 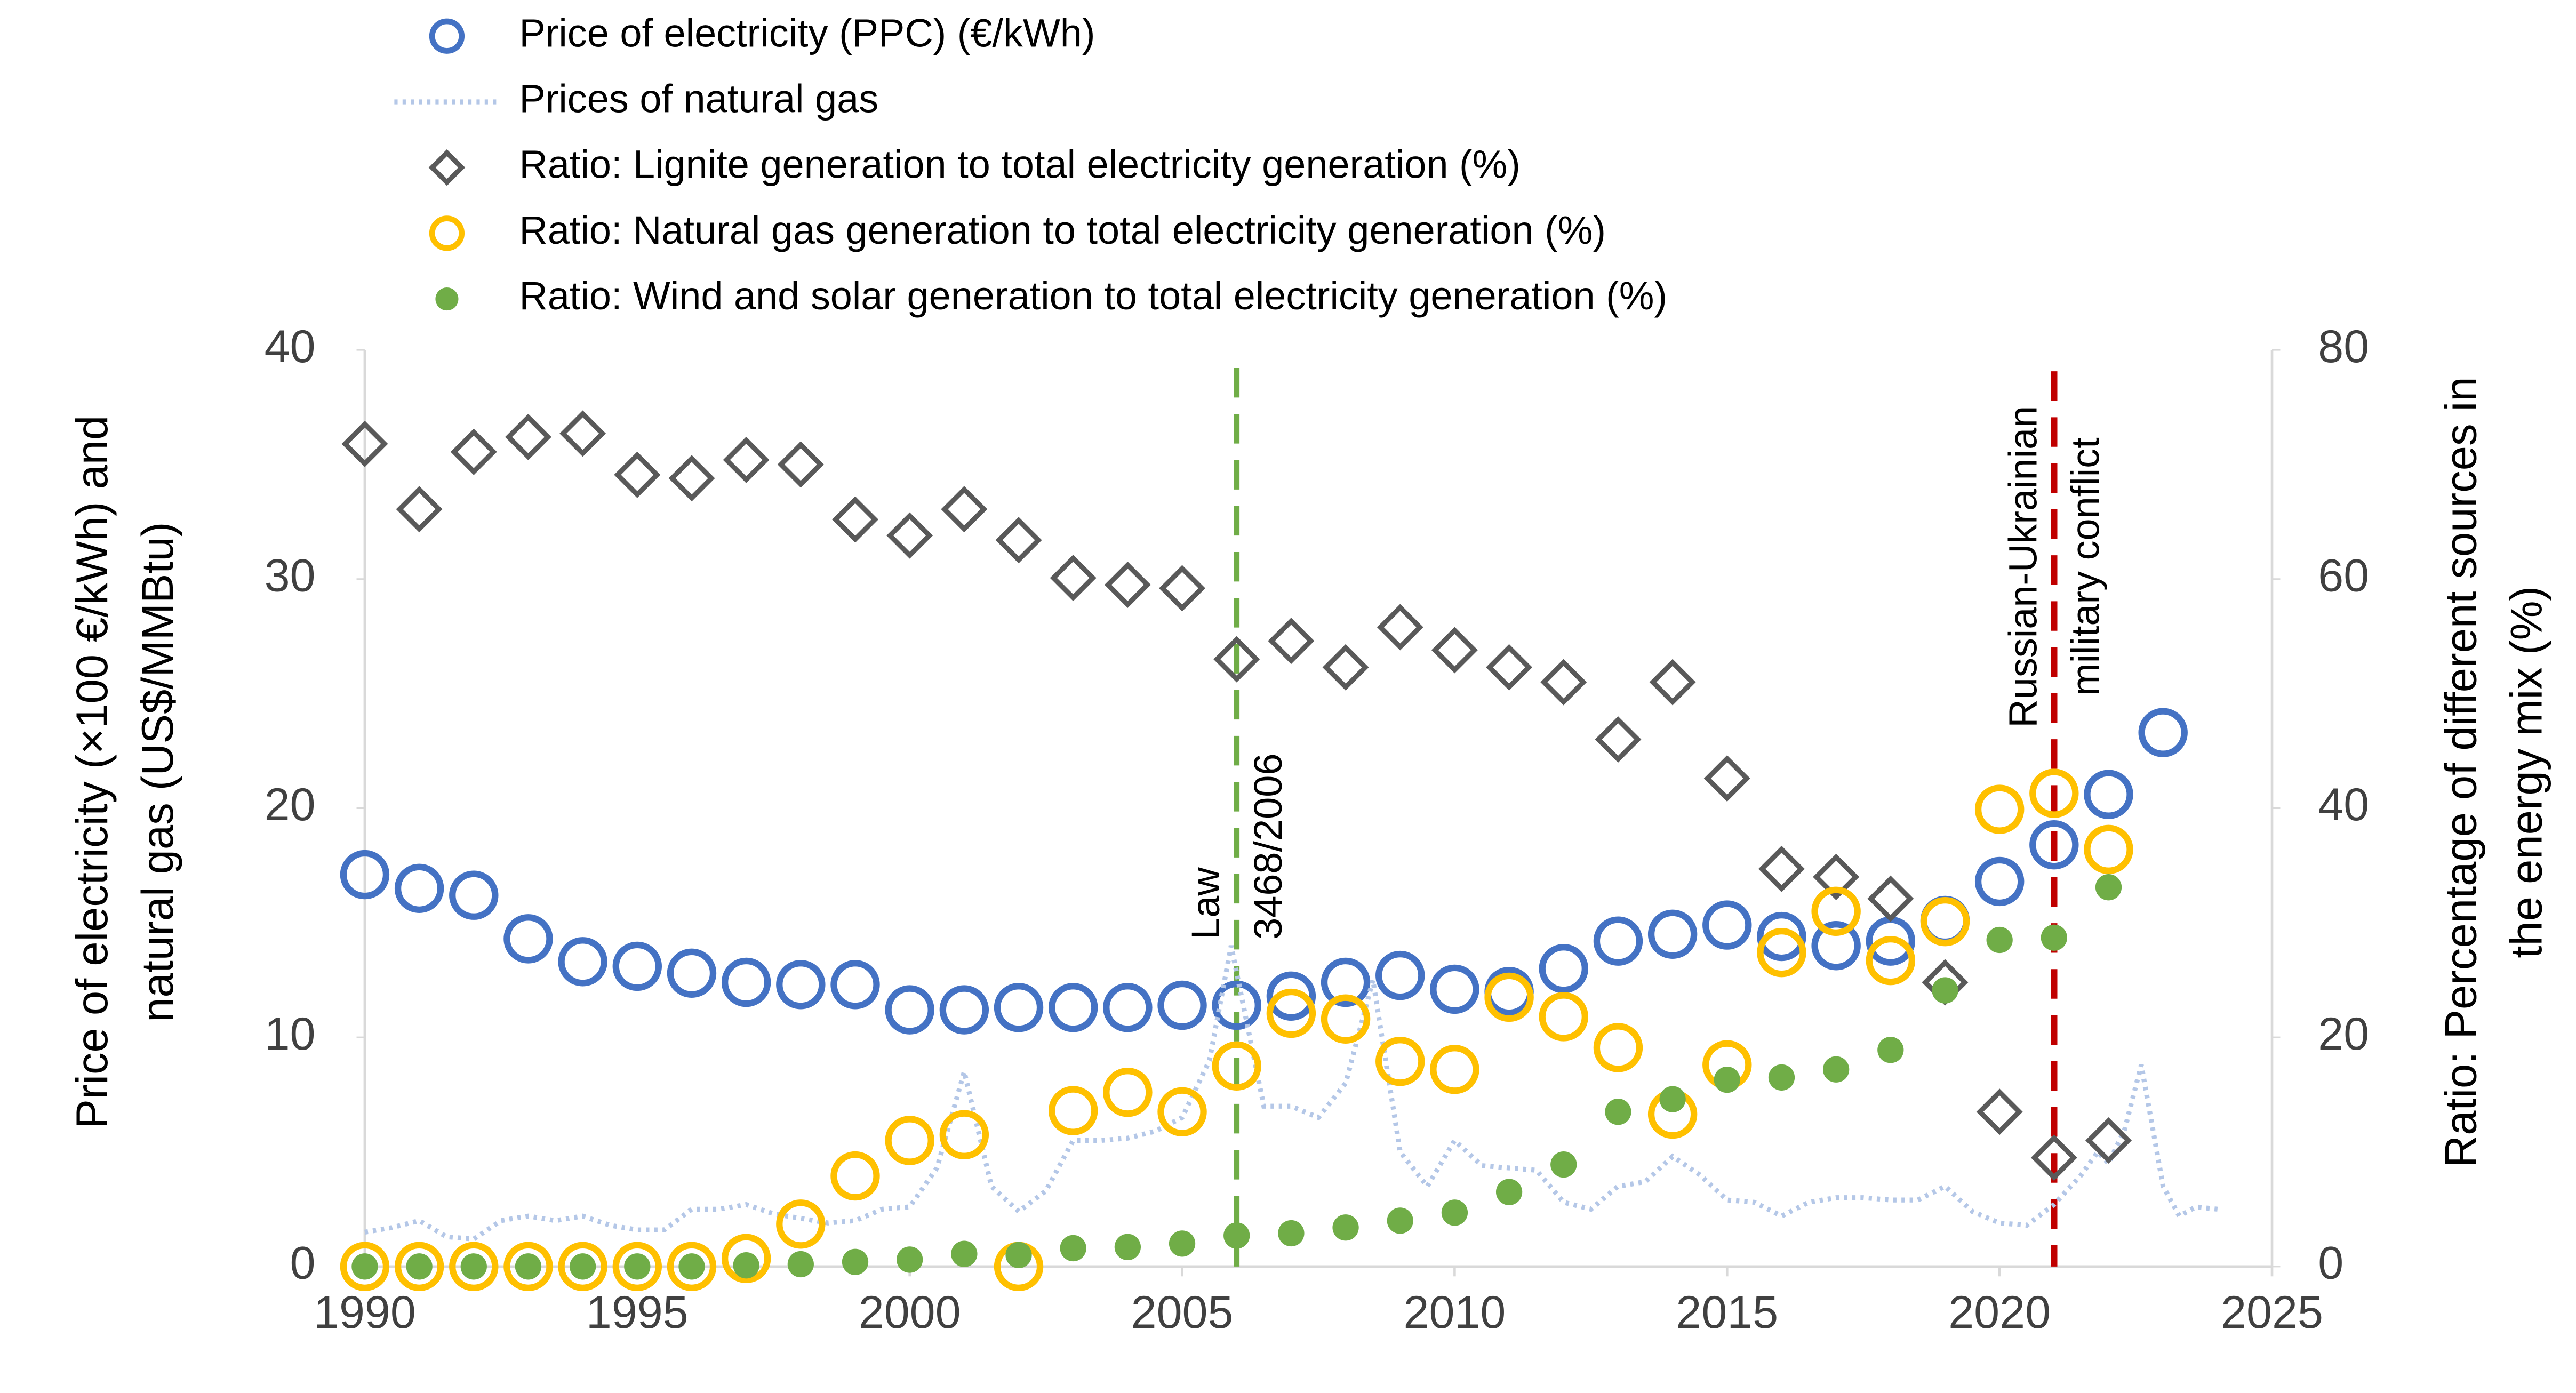 What do you see at coordinates (1205, 903) in the screenshot?
I see `annotation-text: Law` at bounding box center [1205, 903].